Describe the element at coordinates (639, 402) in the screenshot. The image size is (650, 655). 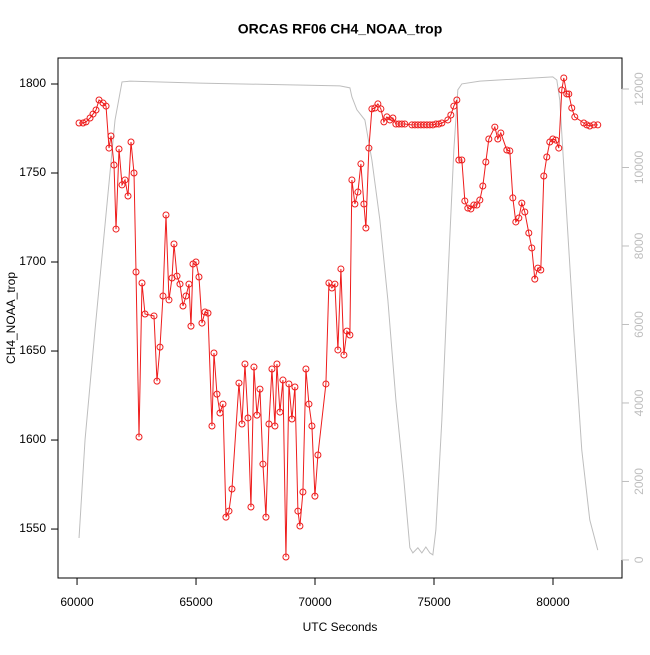
I see `y2-tick-label: 4000` at that location.